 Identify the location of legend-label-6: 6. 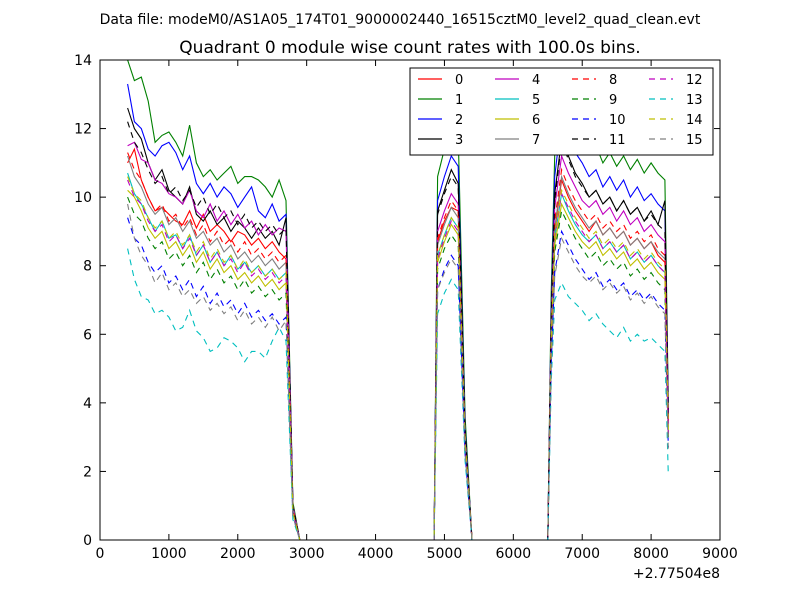
(536, 120).